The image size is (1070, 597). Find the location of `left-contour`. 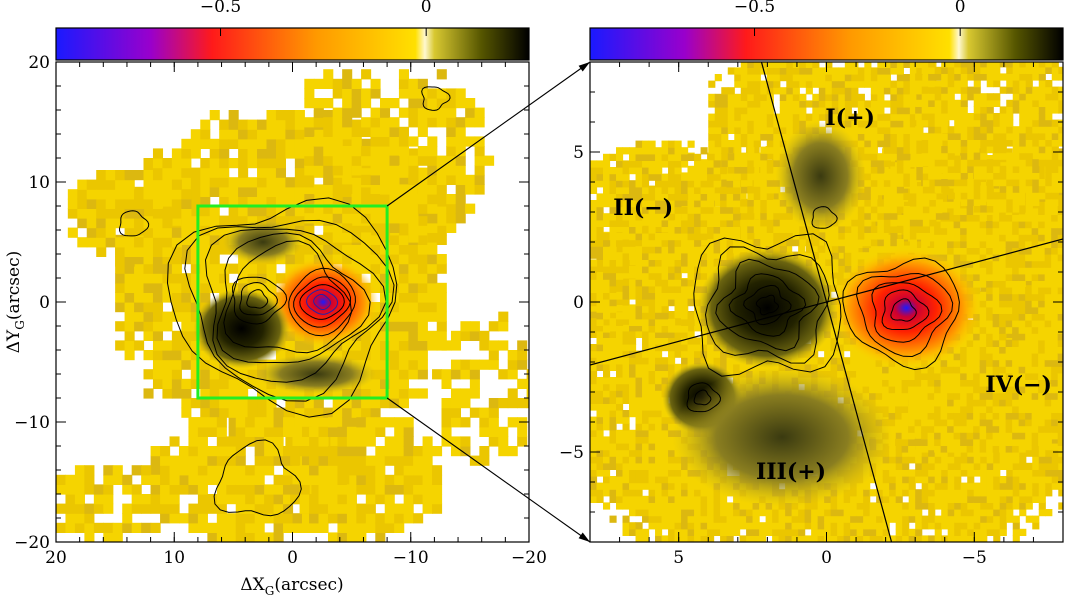

left-contour is located at coordinates (282, 307).